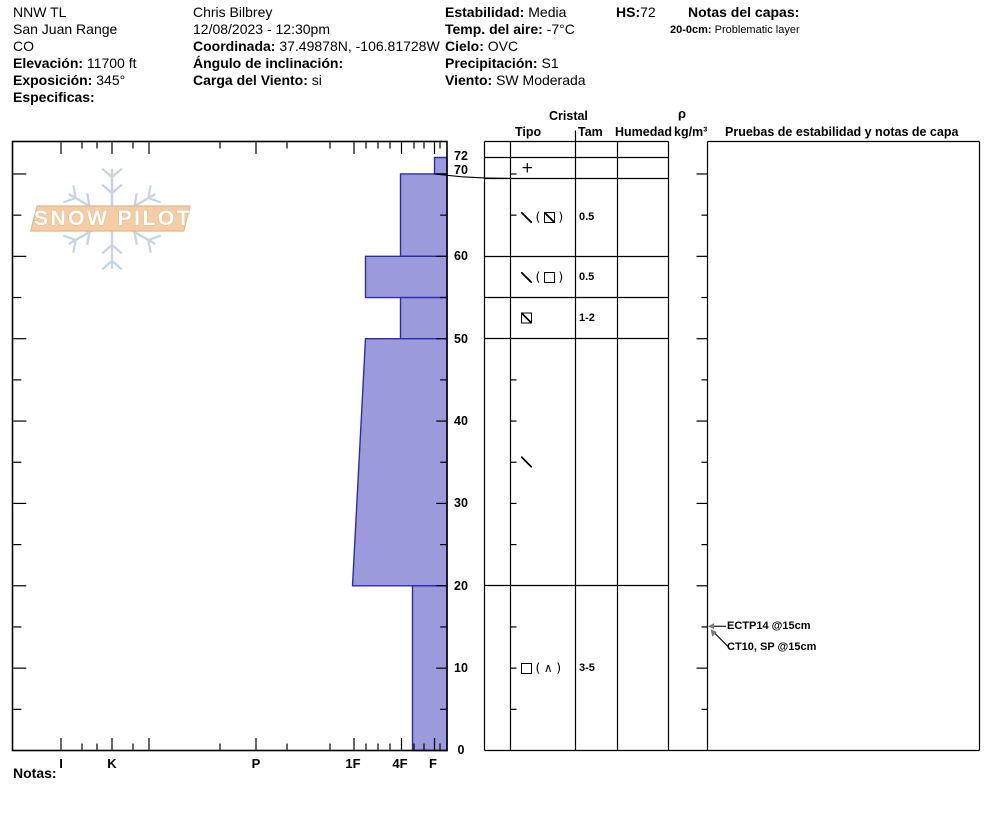 The height and width of the screenshot is (840, 994). What do you see at coordinates (506, 12) in the screenshot?
I see `stability: Estabilidad: Media` at bounding box center [506, 12].